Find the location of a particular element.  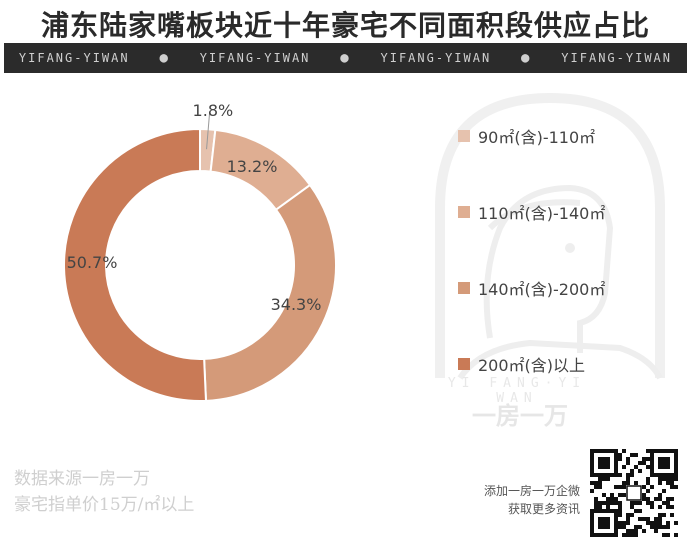

slice-data-label: 50.7% is located at coordinates (92, 262).